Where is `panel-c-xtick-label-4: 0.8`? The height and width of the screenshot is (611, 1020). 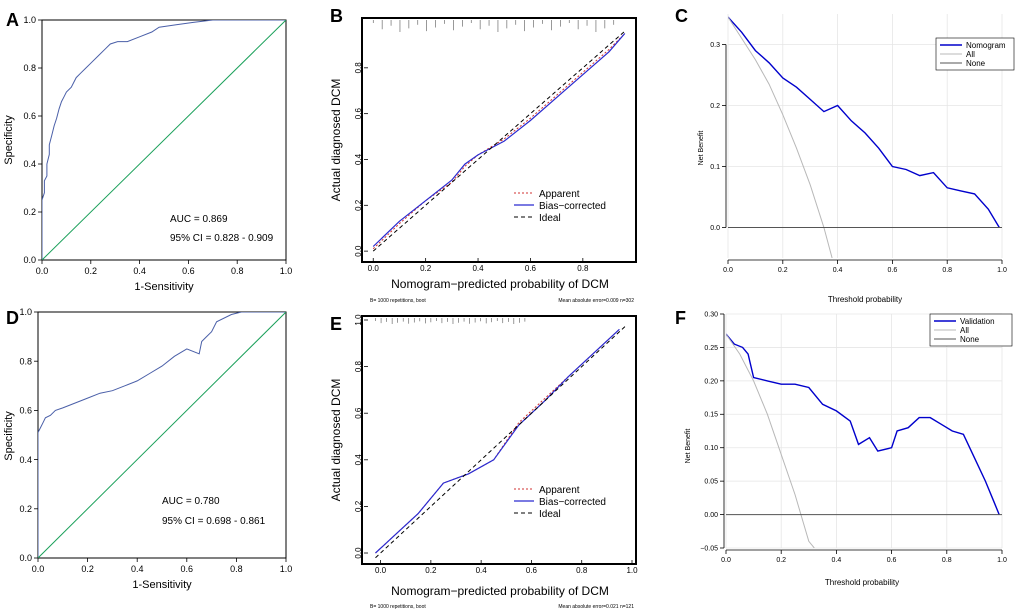 panel-c-xtick-label-4: 0.8 is located at coordinates (947, 270).